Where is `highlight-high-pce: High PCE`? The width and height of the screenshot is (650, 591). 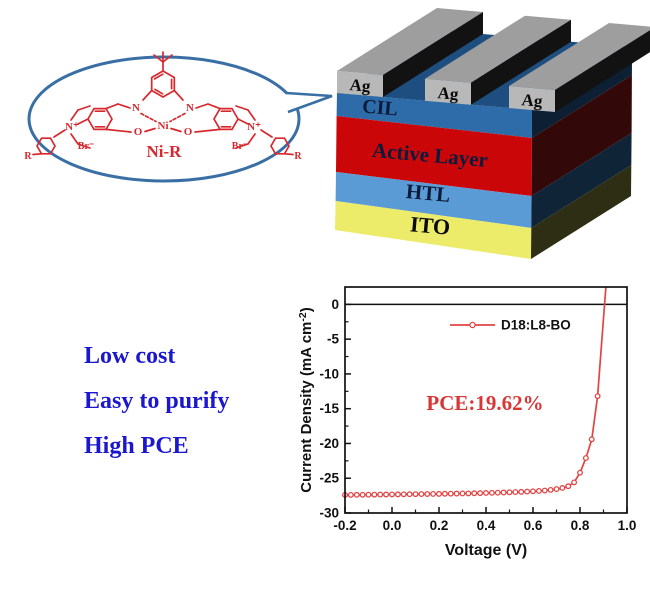
highlight-high-pce: High PCE is located at coordinates (136, 446).